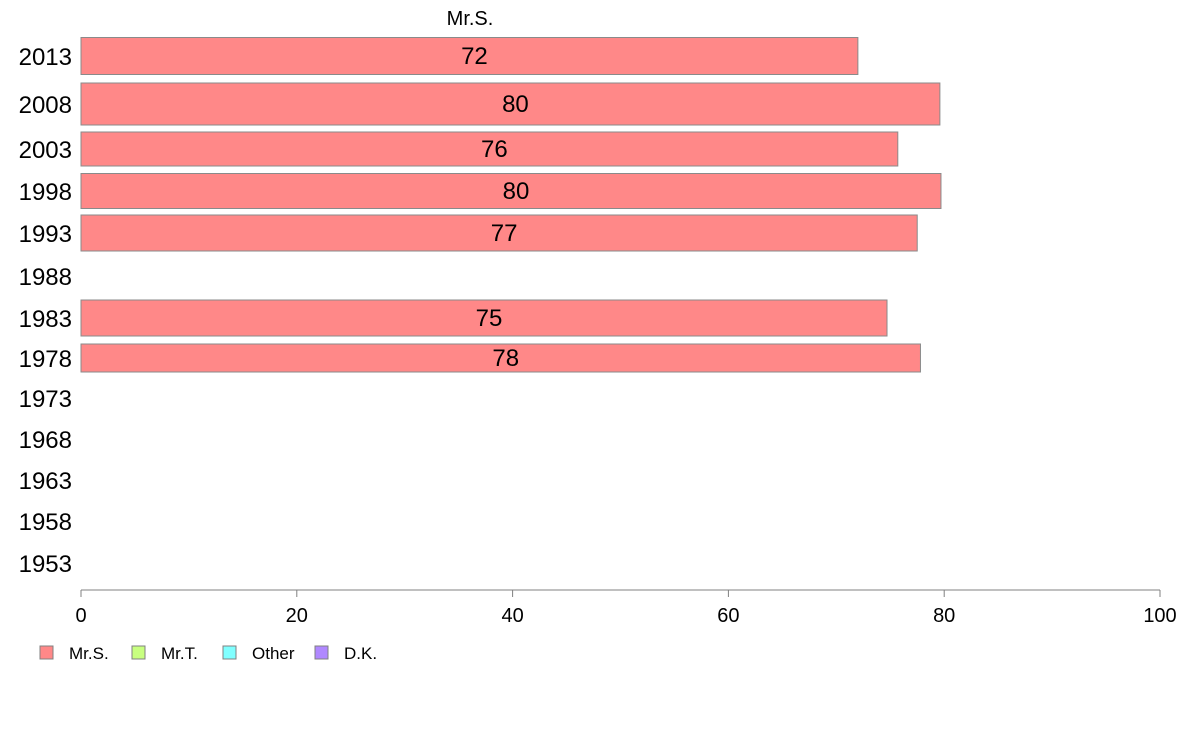  I want to click on legend-label: Other, so click(273, 653).